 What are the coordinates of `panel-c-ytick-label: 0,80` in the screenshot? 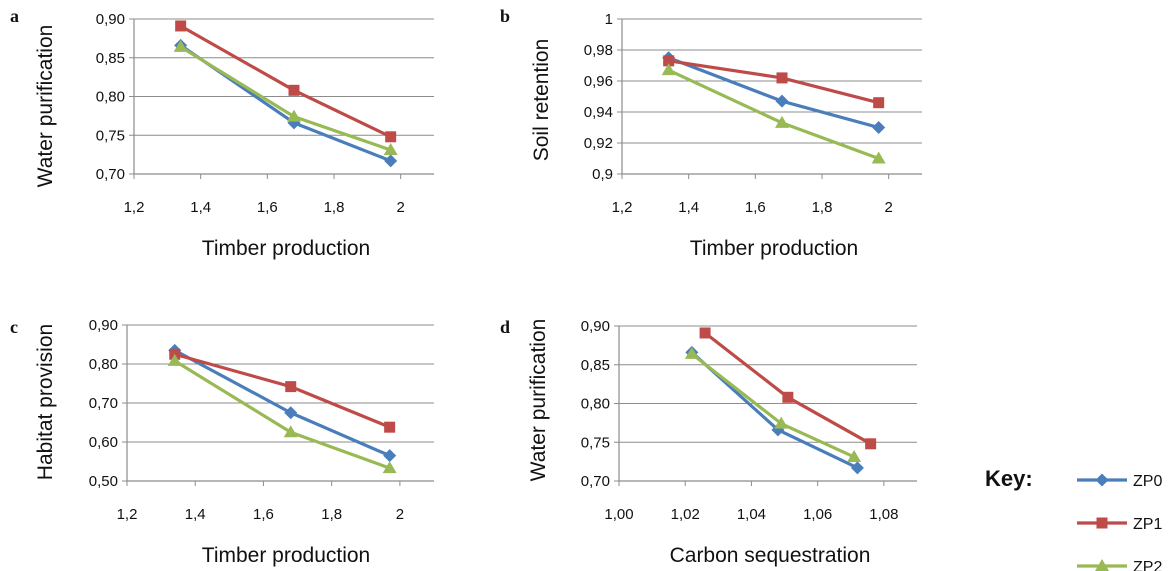 It's located at (103, 364).